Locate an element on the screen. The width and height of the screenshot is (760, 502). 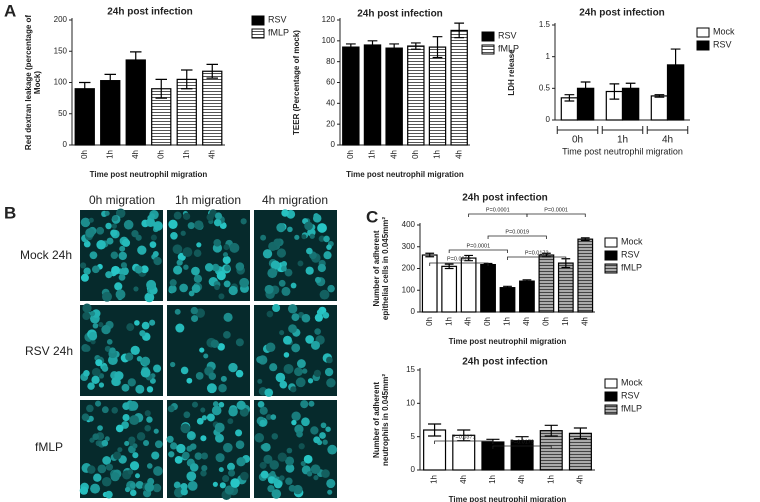
legend-swatch is located at coordinates (703, 32).